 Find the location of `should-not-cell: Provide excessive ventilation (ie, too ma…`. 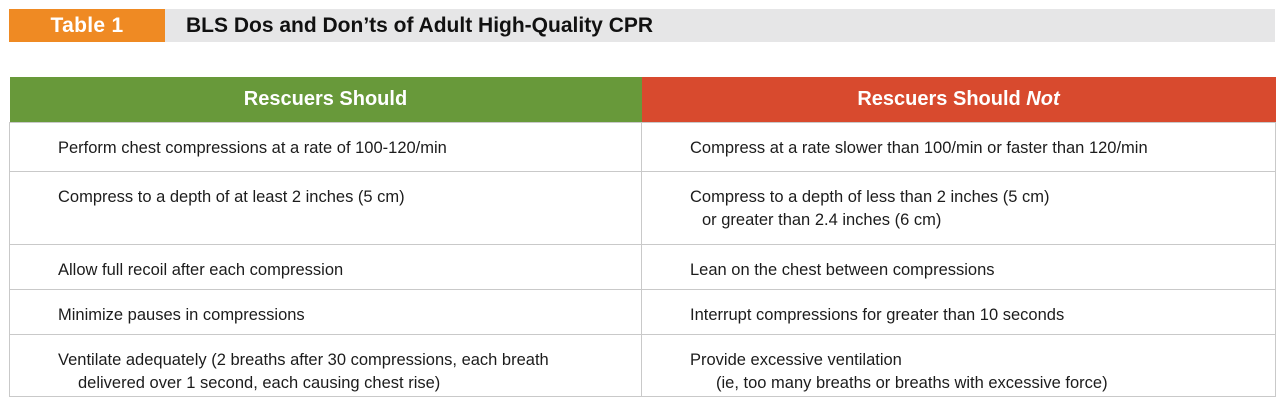

should-not-cell: Provide excessive ventilation (ie, too ma… is located at coordinates (958, 365).